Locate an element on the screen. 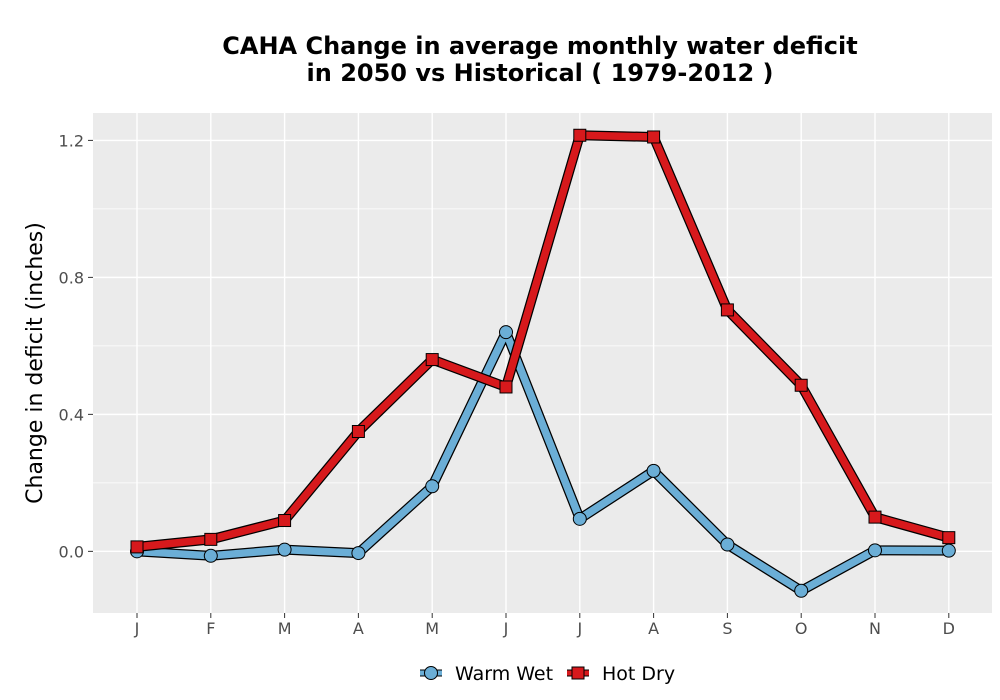 The height and width of the screenshot is (700, 1000). x-tick-label: S is located at coordinates (727, 628).